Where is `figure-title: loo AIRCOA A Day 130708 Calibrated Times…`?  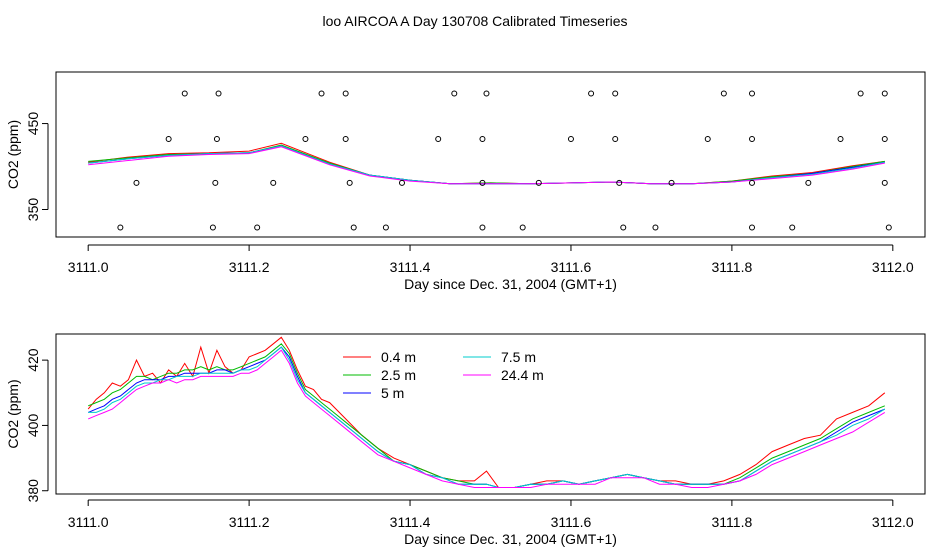 figure-title: loo AIRCOA A Day 130708 Calibrated Times… is located at coordinates (474, 21).